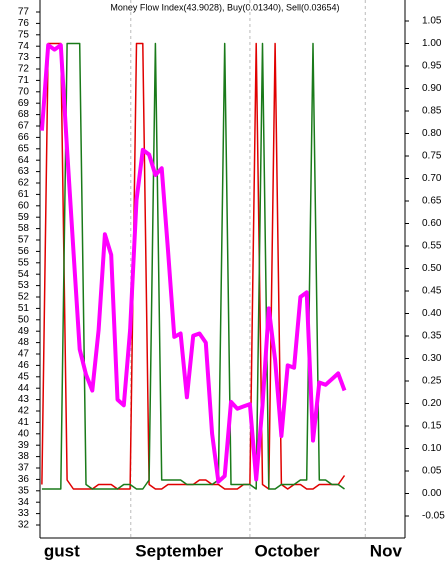 The height and width of the screenshot is (561, 448). What do you see at coordinates (432, 223) in the screenshot?
I see `y2-tick-label: 0.60` at bounding box center [432, 223].